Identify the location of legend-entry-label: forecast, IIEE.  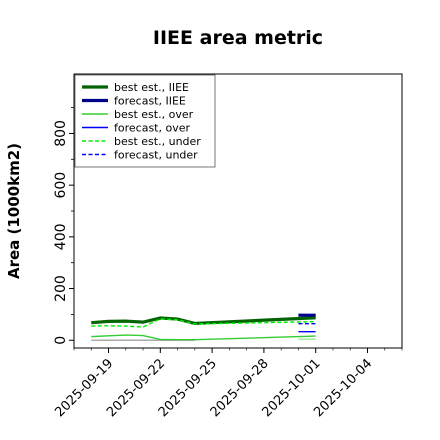
(150, 101).